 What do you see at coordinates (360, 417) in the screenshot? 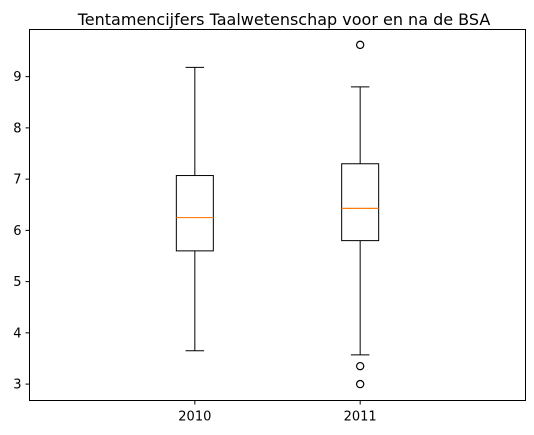
I see `x-tick-label: 2011` at bounding box center [360, 417].